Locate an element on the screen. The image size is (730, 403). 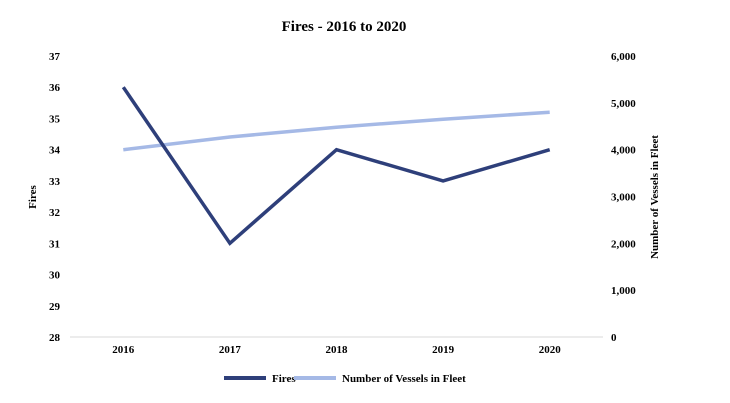
x-axis-tick-label: 2018 is located at coordinates (337, 350).